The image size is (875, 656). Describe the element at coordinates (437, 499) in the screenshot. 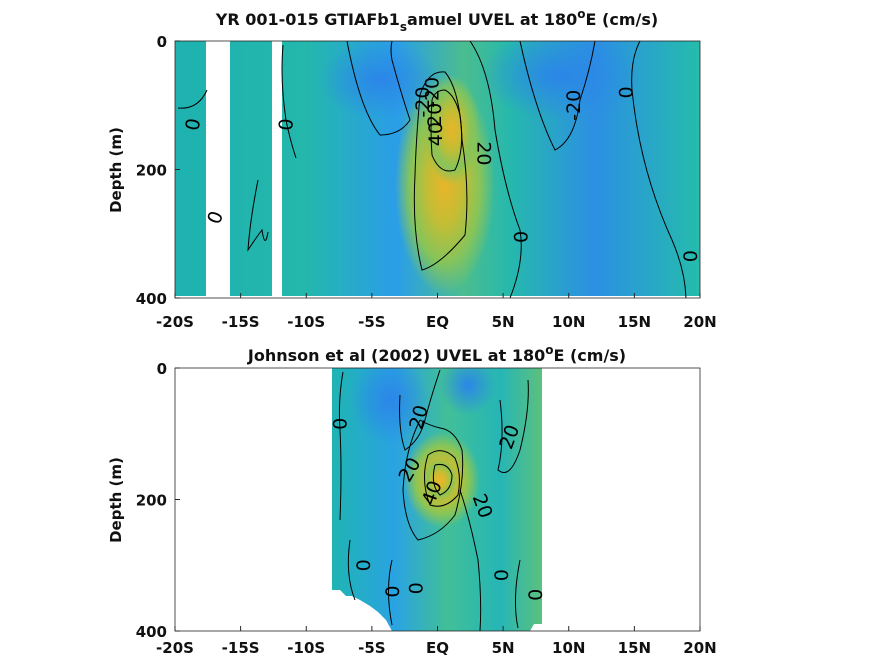

I see `heatmap-bottom` at that location.